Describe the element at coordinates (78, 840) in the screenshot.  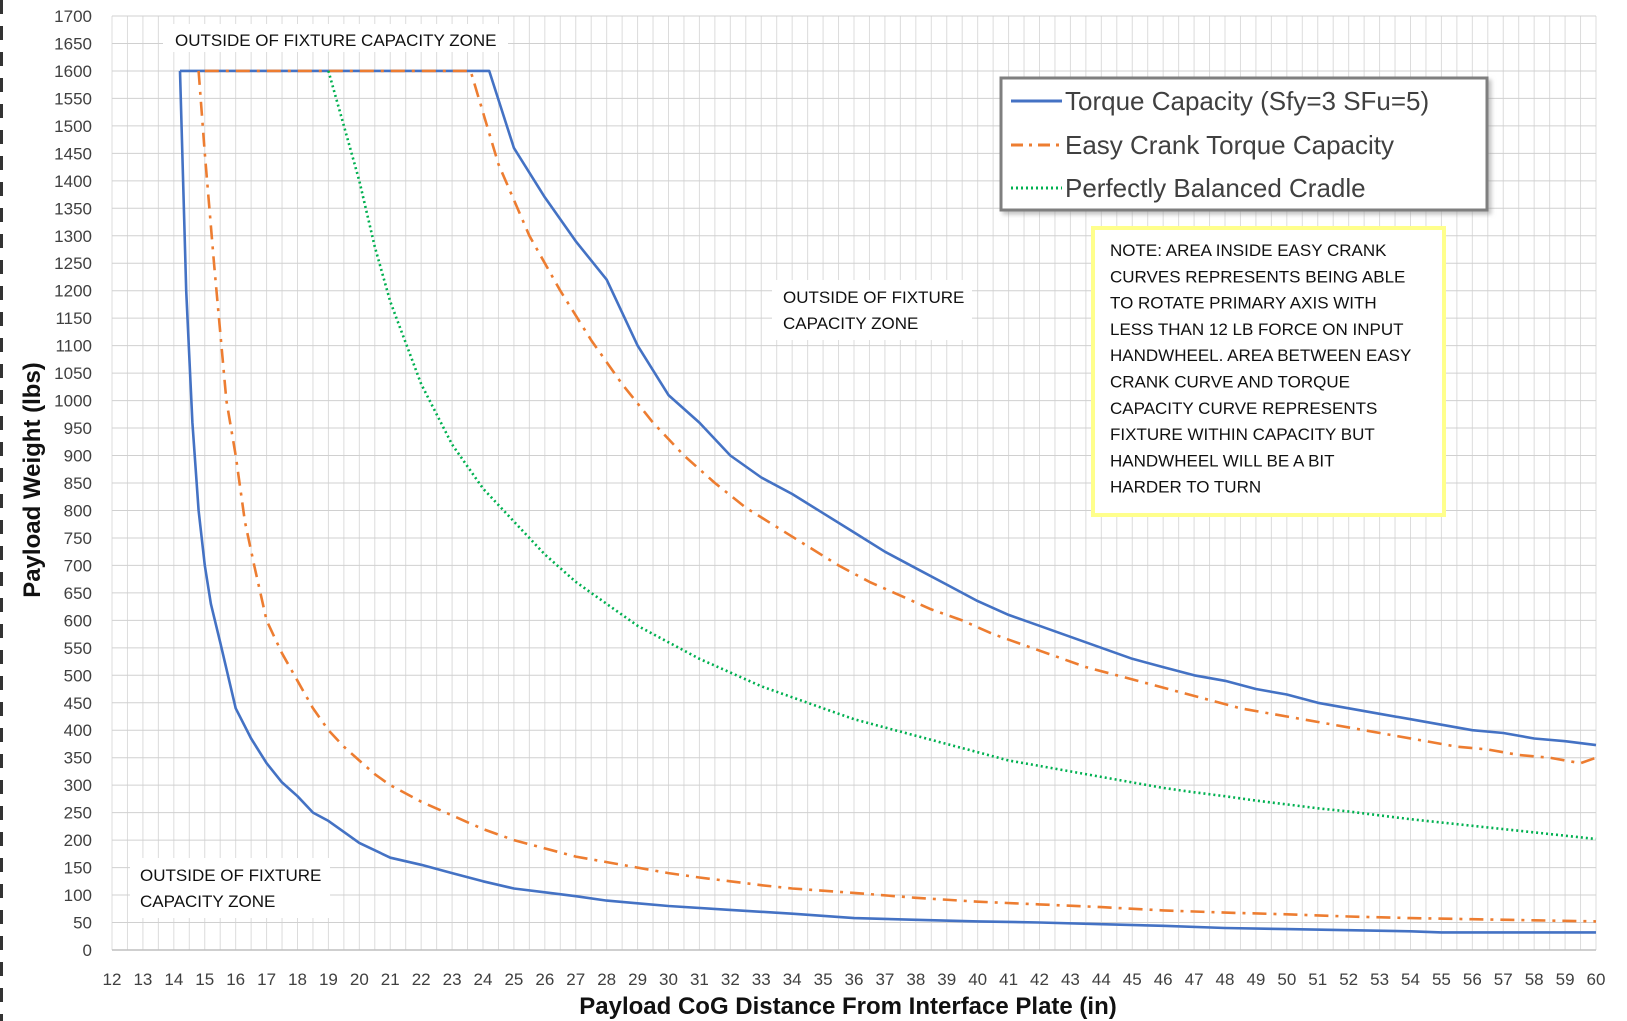
I see `y-tick-label: 200` at that location.